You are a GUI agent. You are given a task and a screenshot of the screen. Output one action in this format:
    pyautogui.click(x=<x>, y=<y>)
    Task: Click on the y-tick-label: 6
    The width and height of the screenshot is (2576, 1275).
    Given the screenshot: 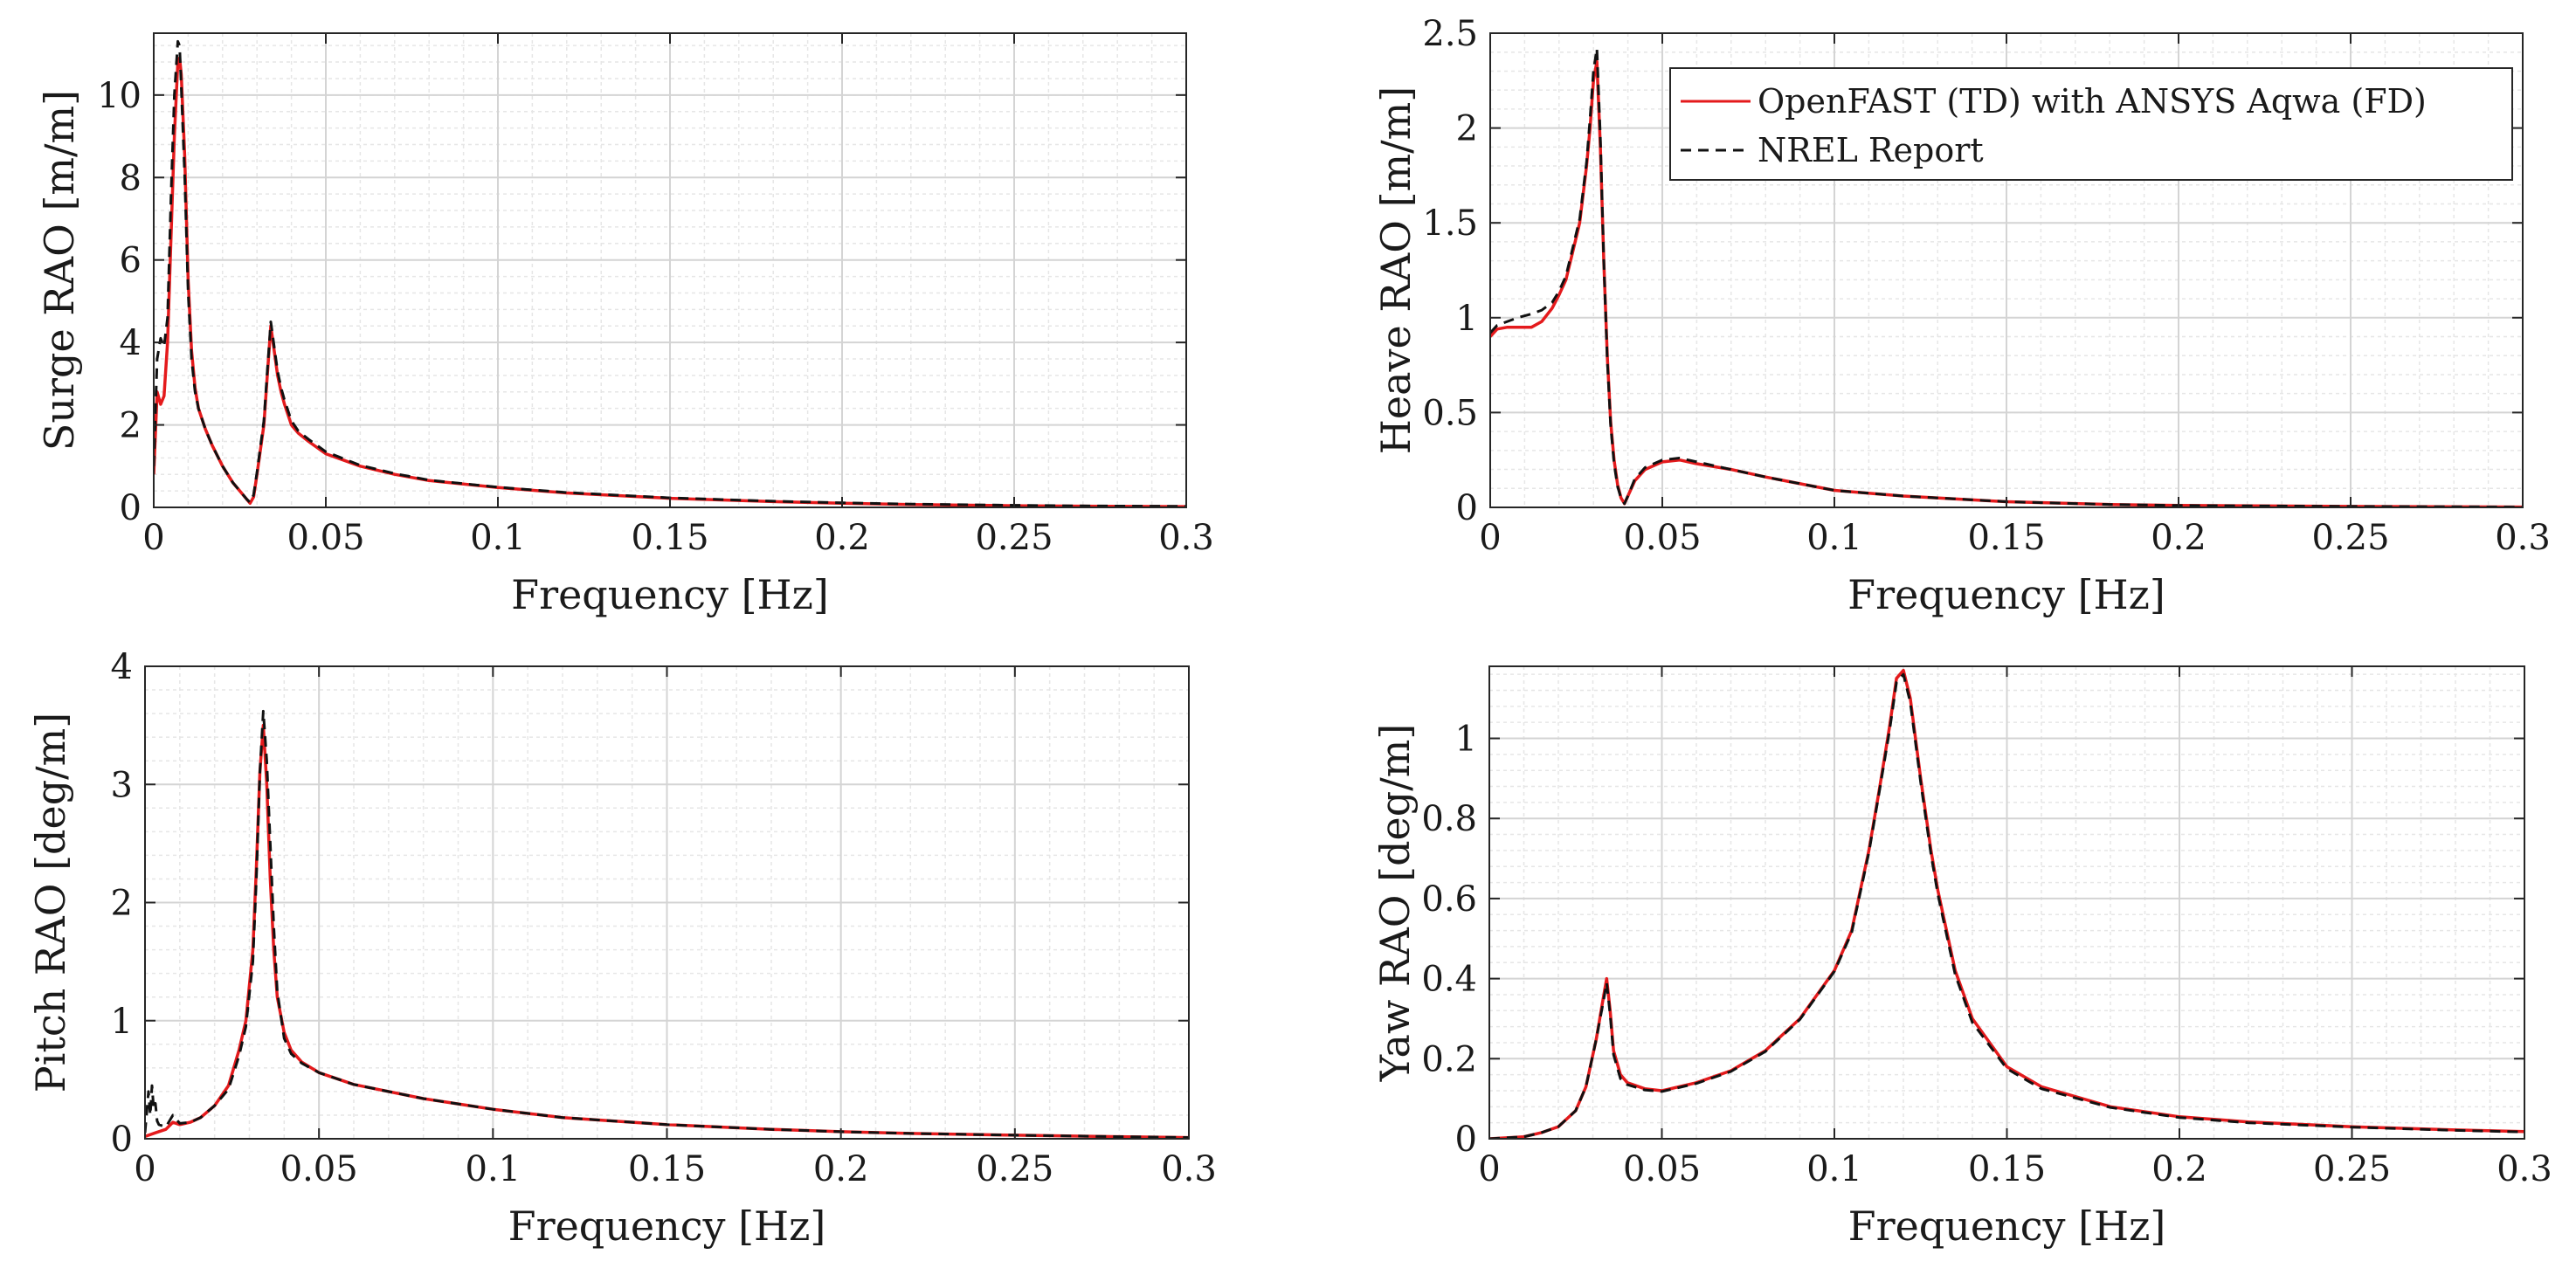 What is the action you would take?
    pyautogui.click(x=131, y=261)
    